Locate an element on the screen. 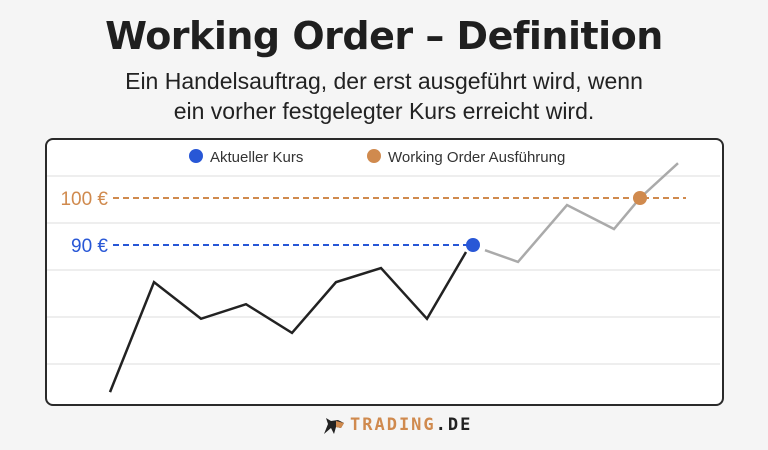 The image size is (768, 450). page-title: Working Order – Definition is located at coordinates (384, 36).